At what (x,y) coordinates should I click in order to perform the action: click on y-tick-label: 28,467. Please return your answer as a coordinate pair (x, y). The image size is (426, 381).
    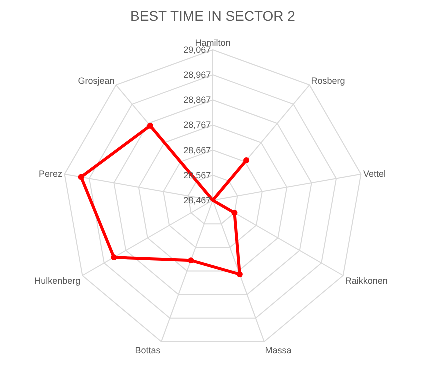
    Looking at the image, I should click on (198, 200).